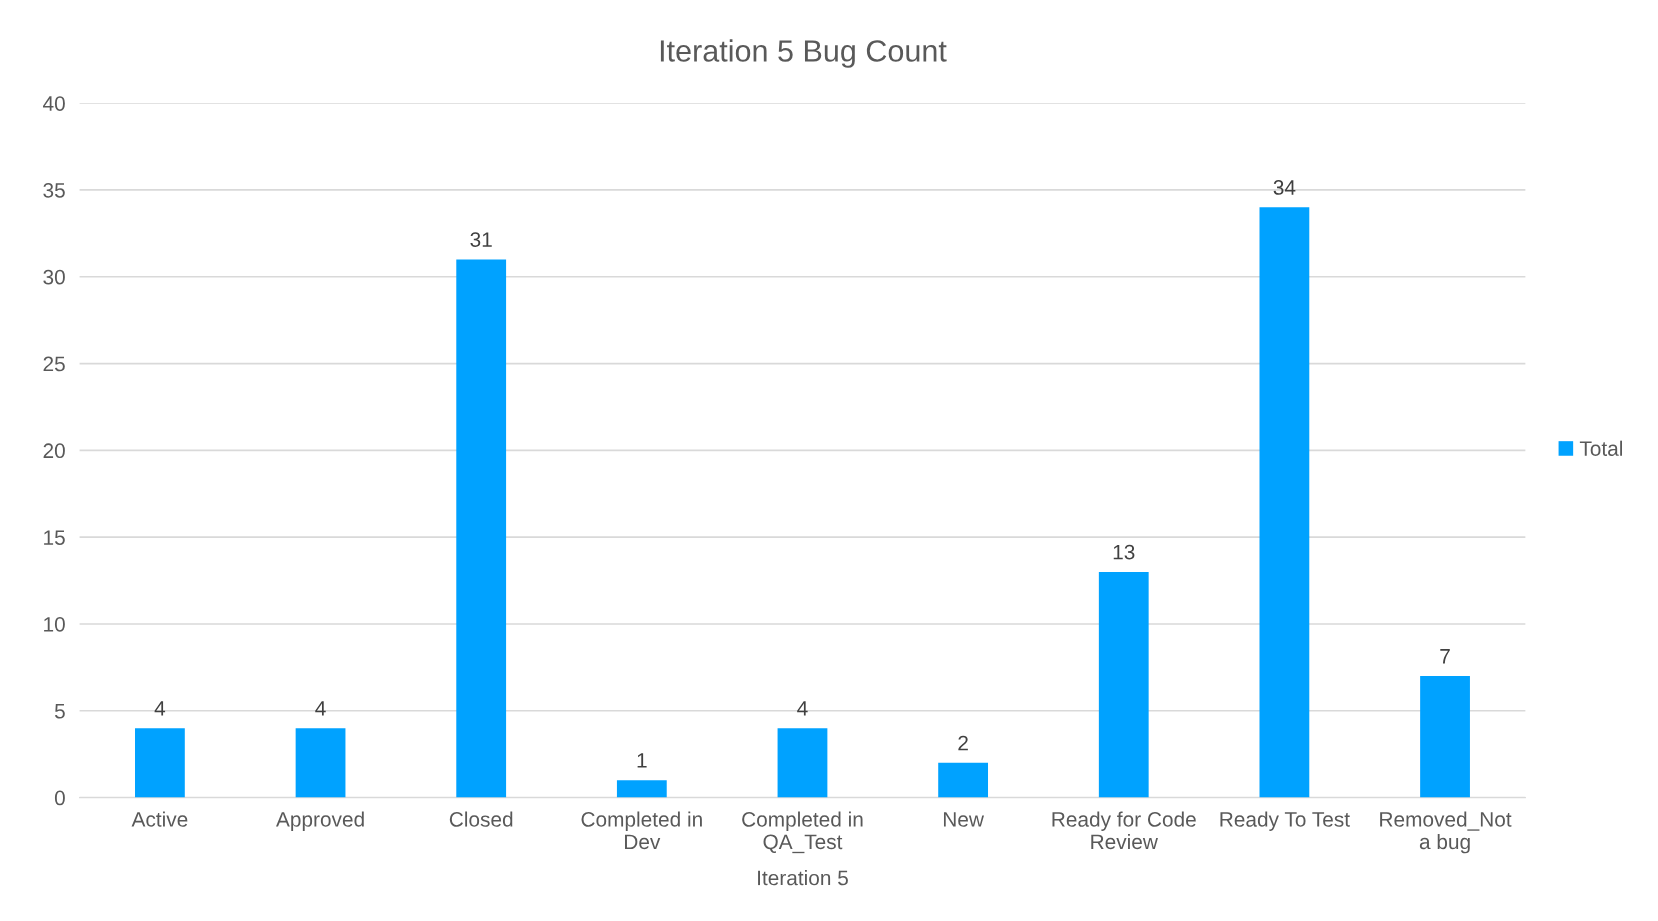  Describe the element at coordinates (803, 53) in the screenshot. I see `chart-title: Iteration 5 Bug Count` at that location.